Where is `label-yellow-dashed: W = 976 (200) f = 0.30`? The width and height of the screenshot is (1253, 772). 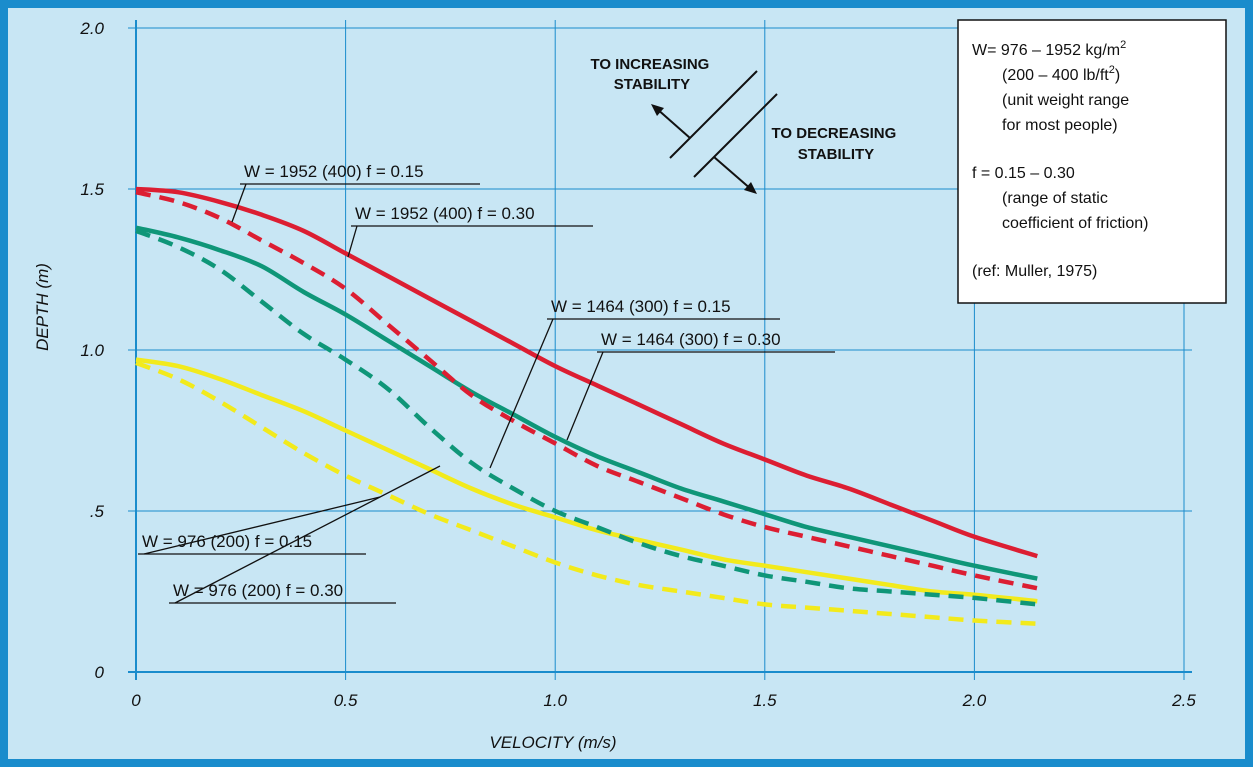 label-yellow-dashed: W = 976 (200) f = 0.30 is located at coordinates (258, 590).